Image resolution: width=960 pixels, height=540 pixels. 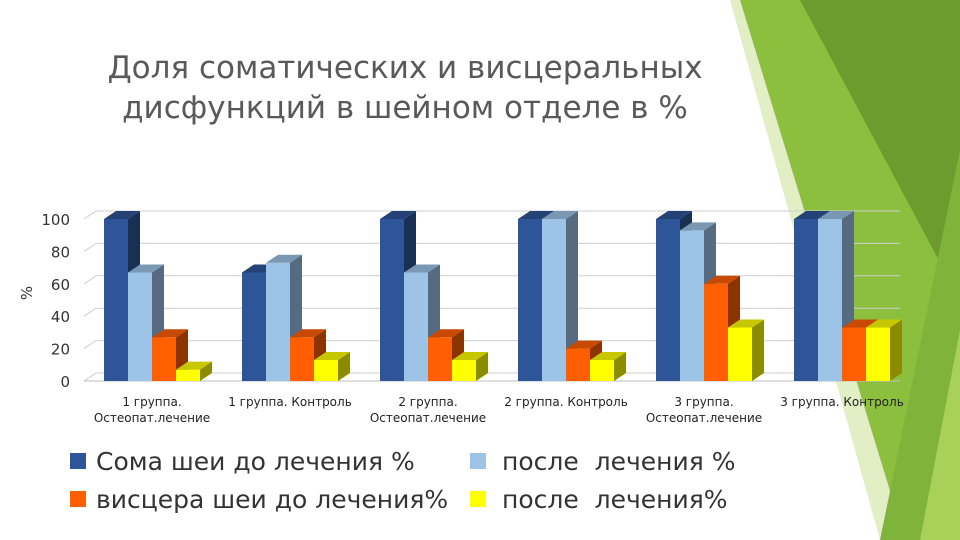 What do you see at coordinates (255, 461) in the screenshot?
I see `legend-label-soma-before: Сома шеи до лечения %` at bounding box center [255, 461].